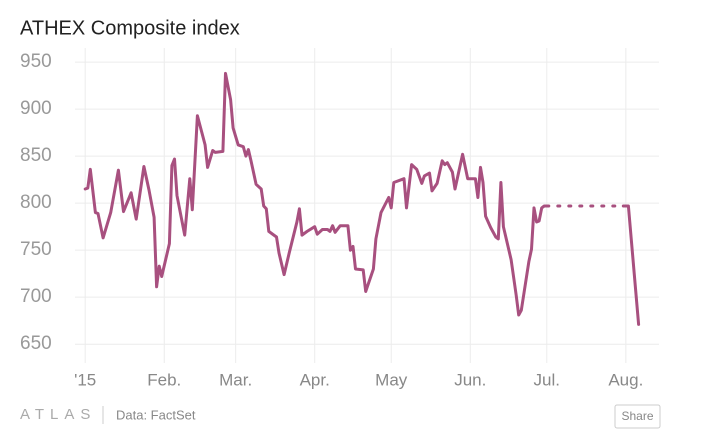  I want to click on share-button, so click(637, 416).